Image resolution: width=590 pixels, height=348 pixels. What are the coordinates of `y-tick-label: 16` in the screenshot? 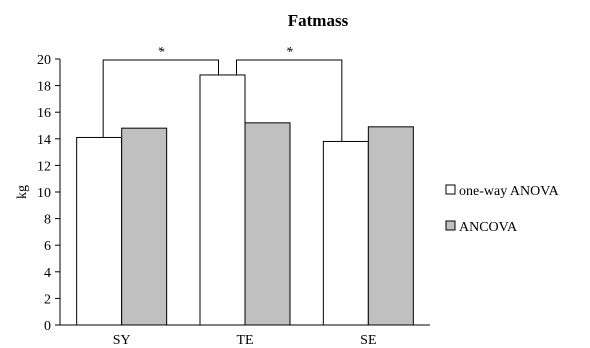 It's located at (44, 113).